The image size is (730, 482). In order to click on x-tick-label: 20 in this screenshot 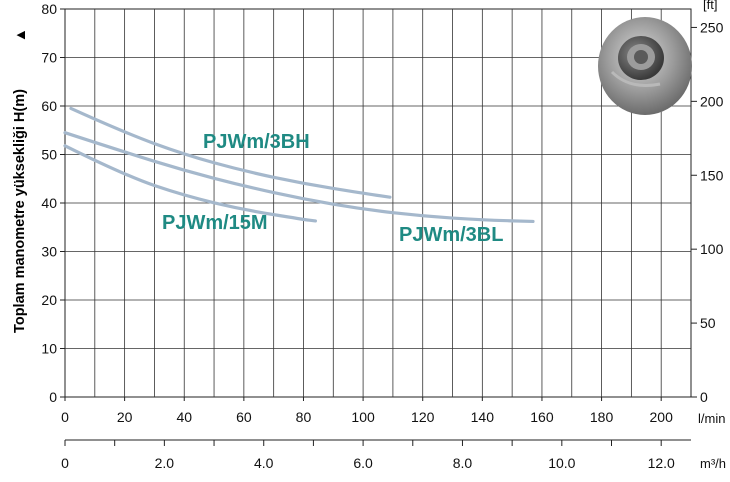, I will do `click(125, 417)`.